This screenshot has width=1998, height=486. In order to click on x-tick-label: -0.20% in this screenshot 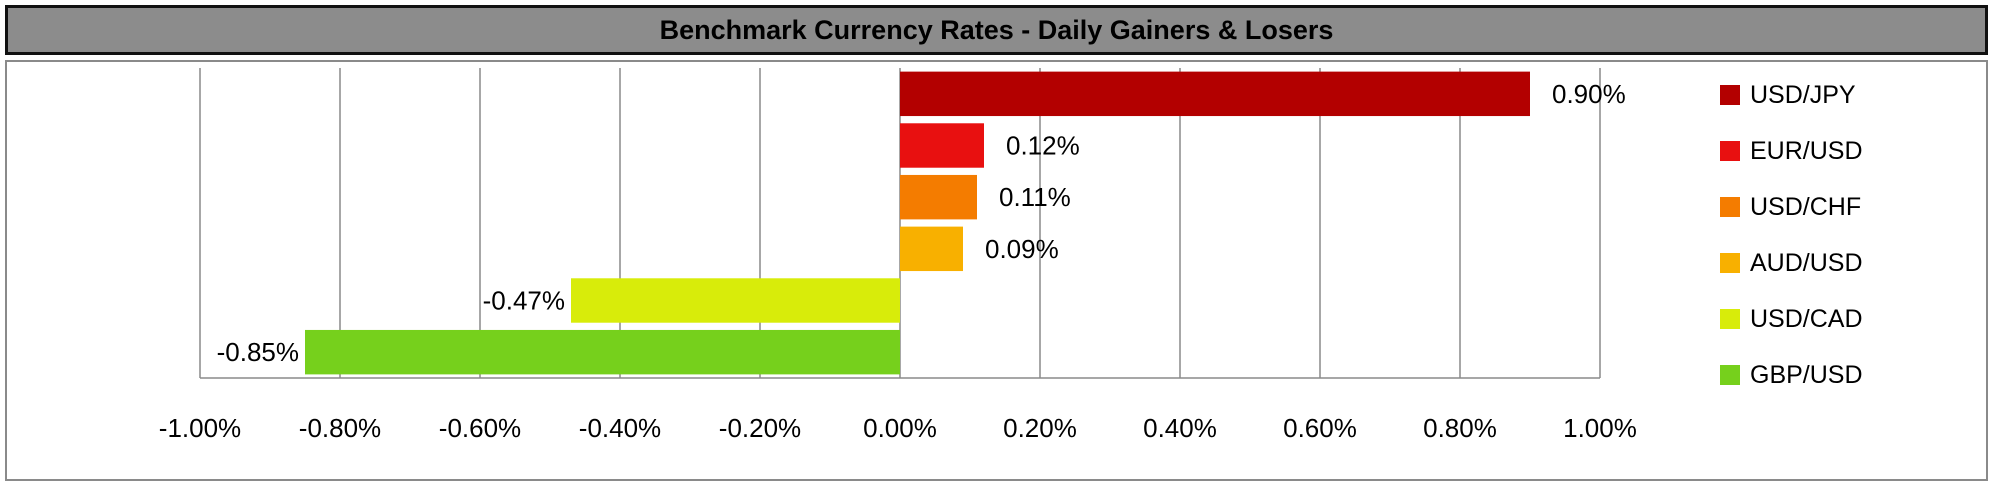, I will do `click(760, 428)`.